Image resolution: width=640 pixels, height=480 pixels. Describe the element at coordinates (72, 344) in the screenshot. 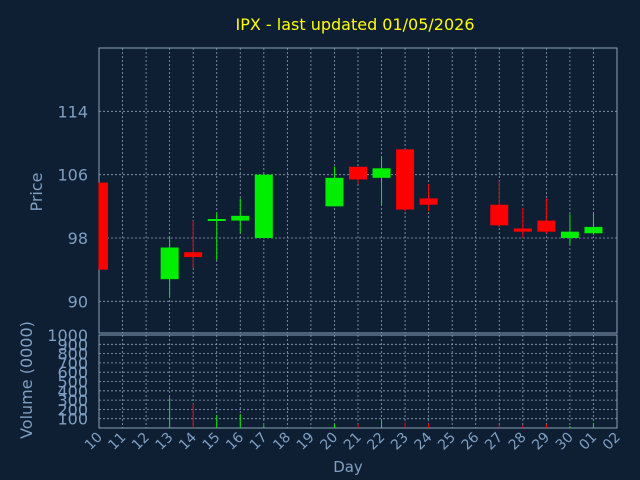

I see `volume-tick-label: 900` at that location.